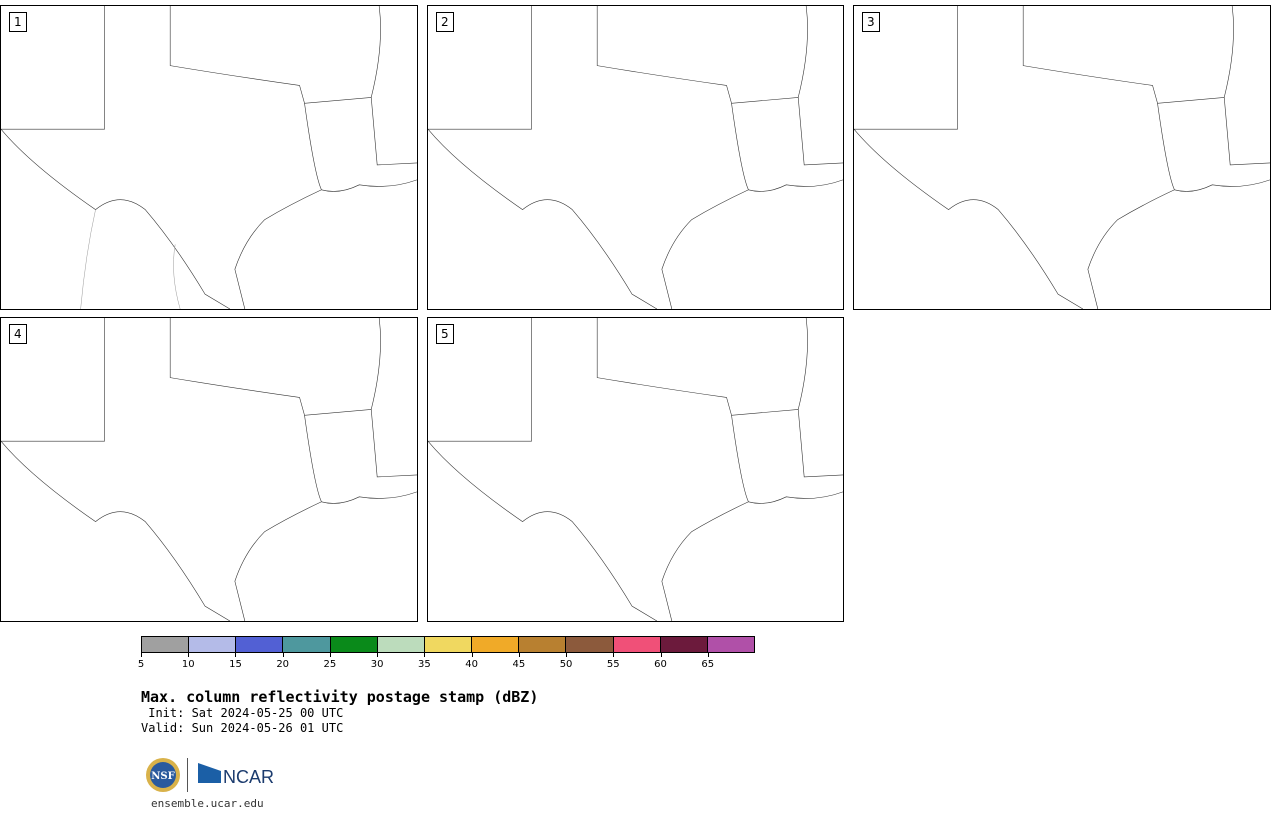 The height and width of the screenshot is (815, 1280). Describe the element at coordinates (660, 664) in the screenshot. I see `colorbar-tick-label: 60` at that location.